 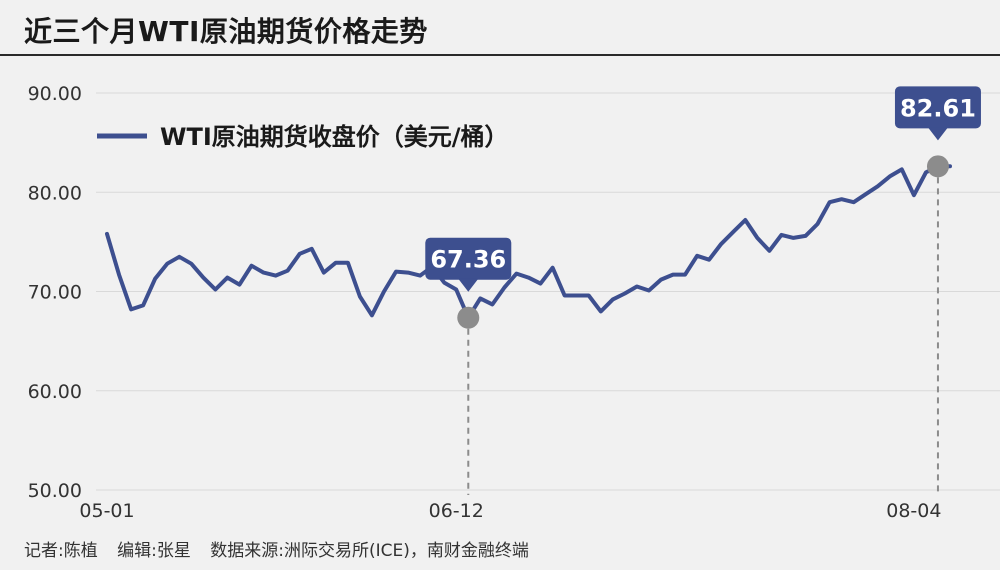 What do you see at coordinates (456, 511) in the screenshot?
I see `x-tick-label: 06-12` at bounding box center [456, 511].